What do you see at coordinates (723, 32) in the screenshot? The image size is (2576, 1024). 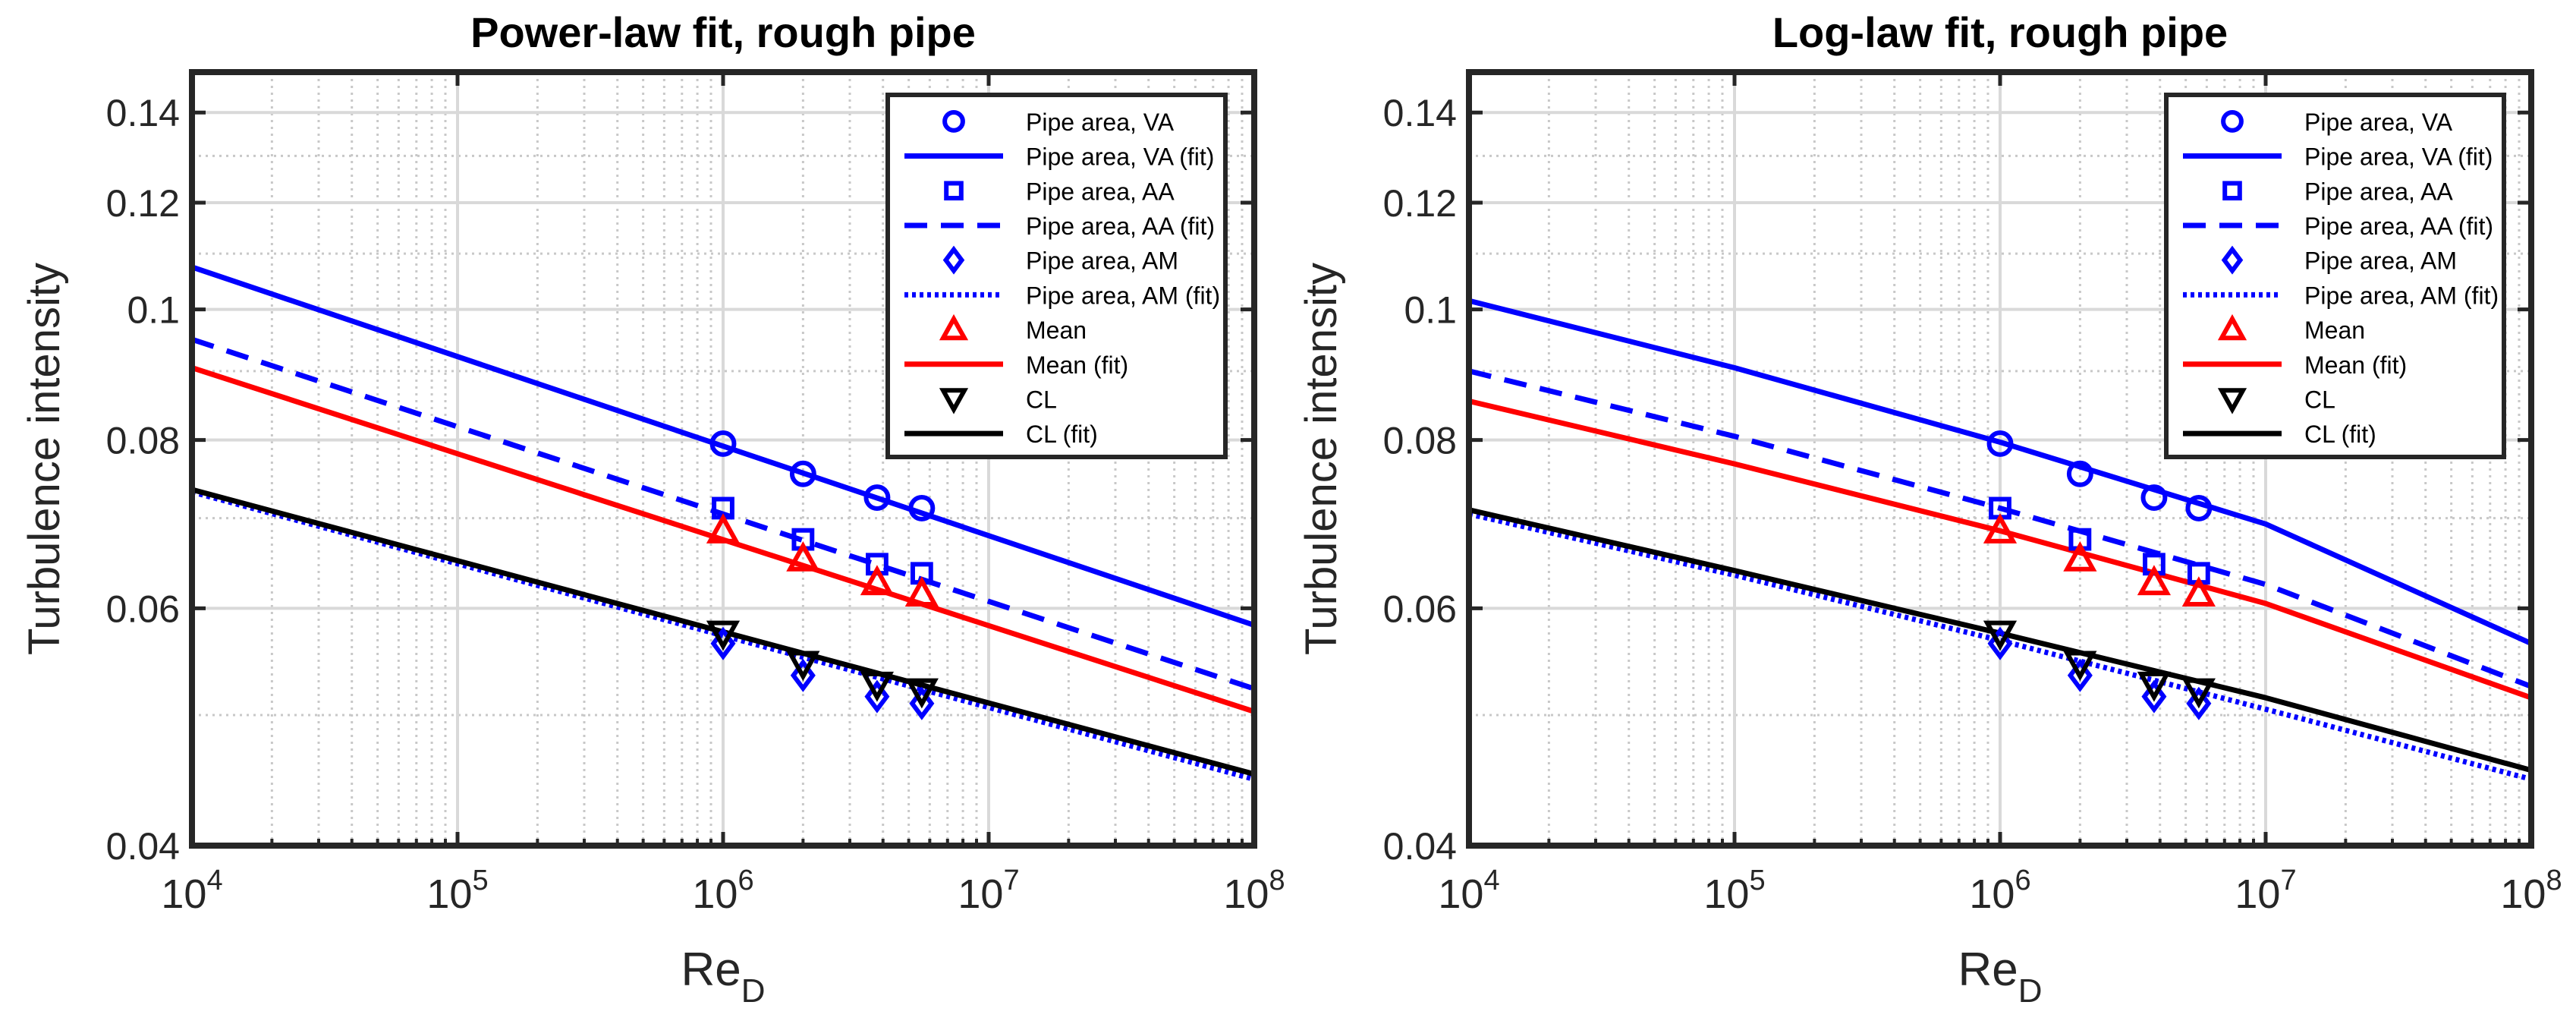 I see `chart-title: Power-law fit, rough pipe` at bounding box center [723, 32].